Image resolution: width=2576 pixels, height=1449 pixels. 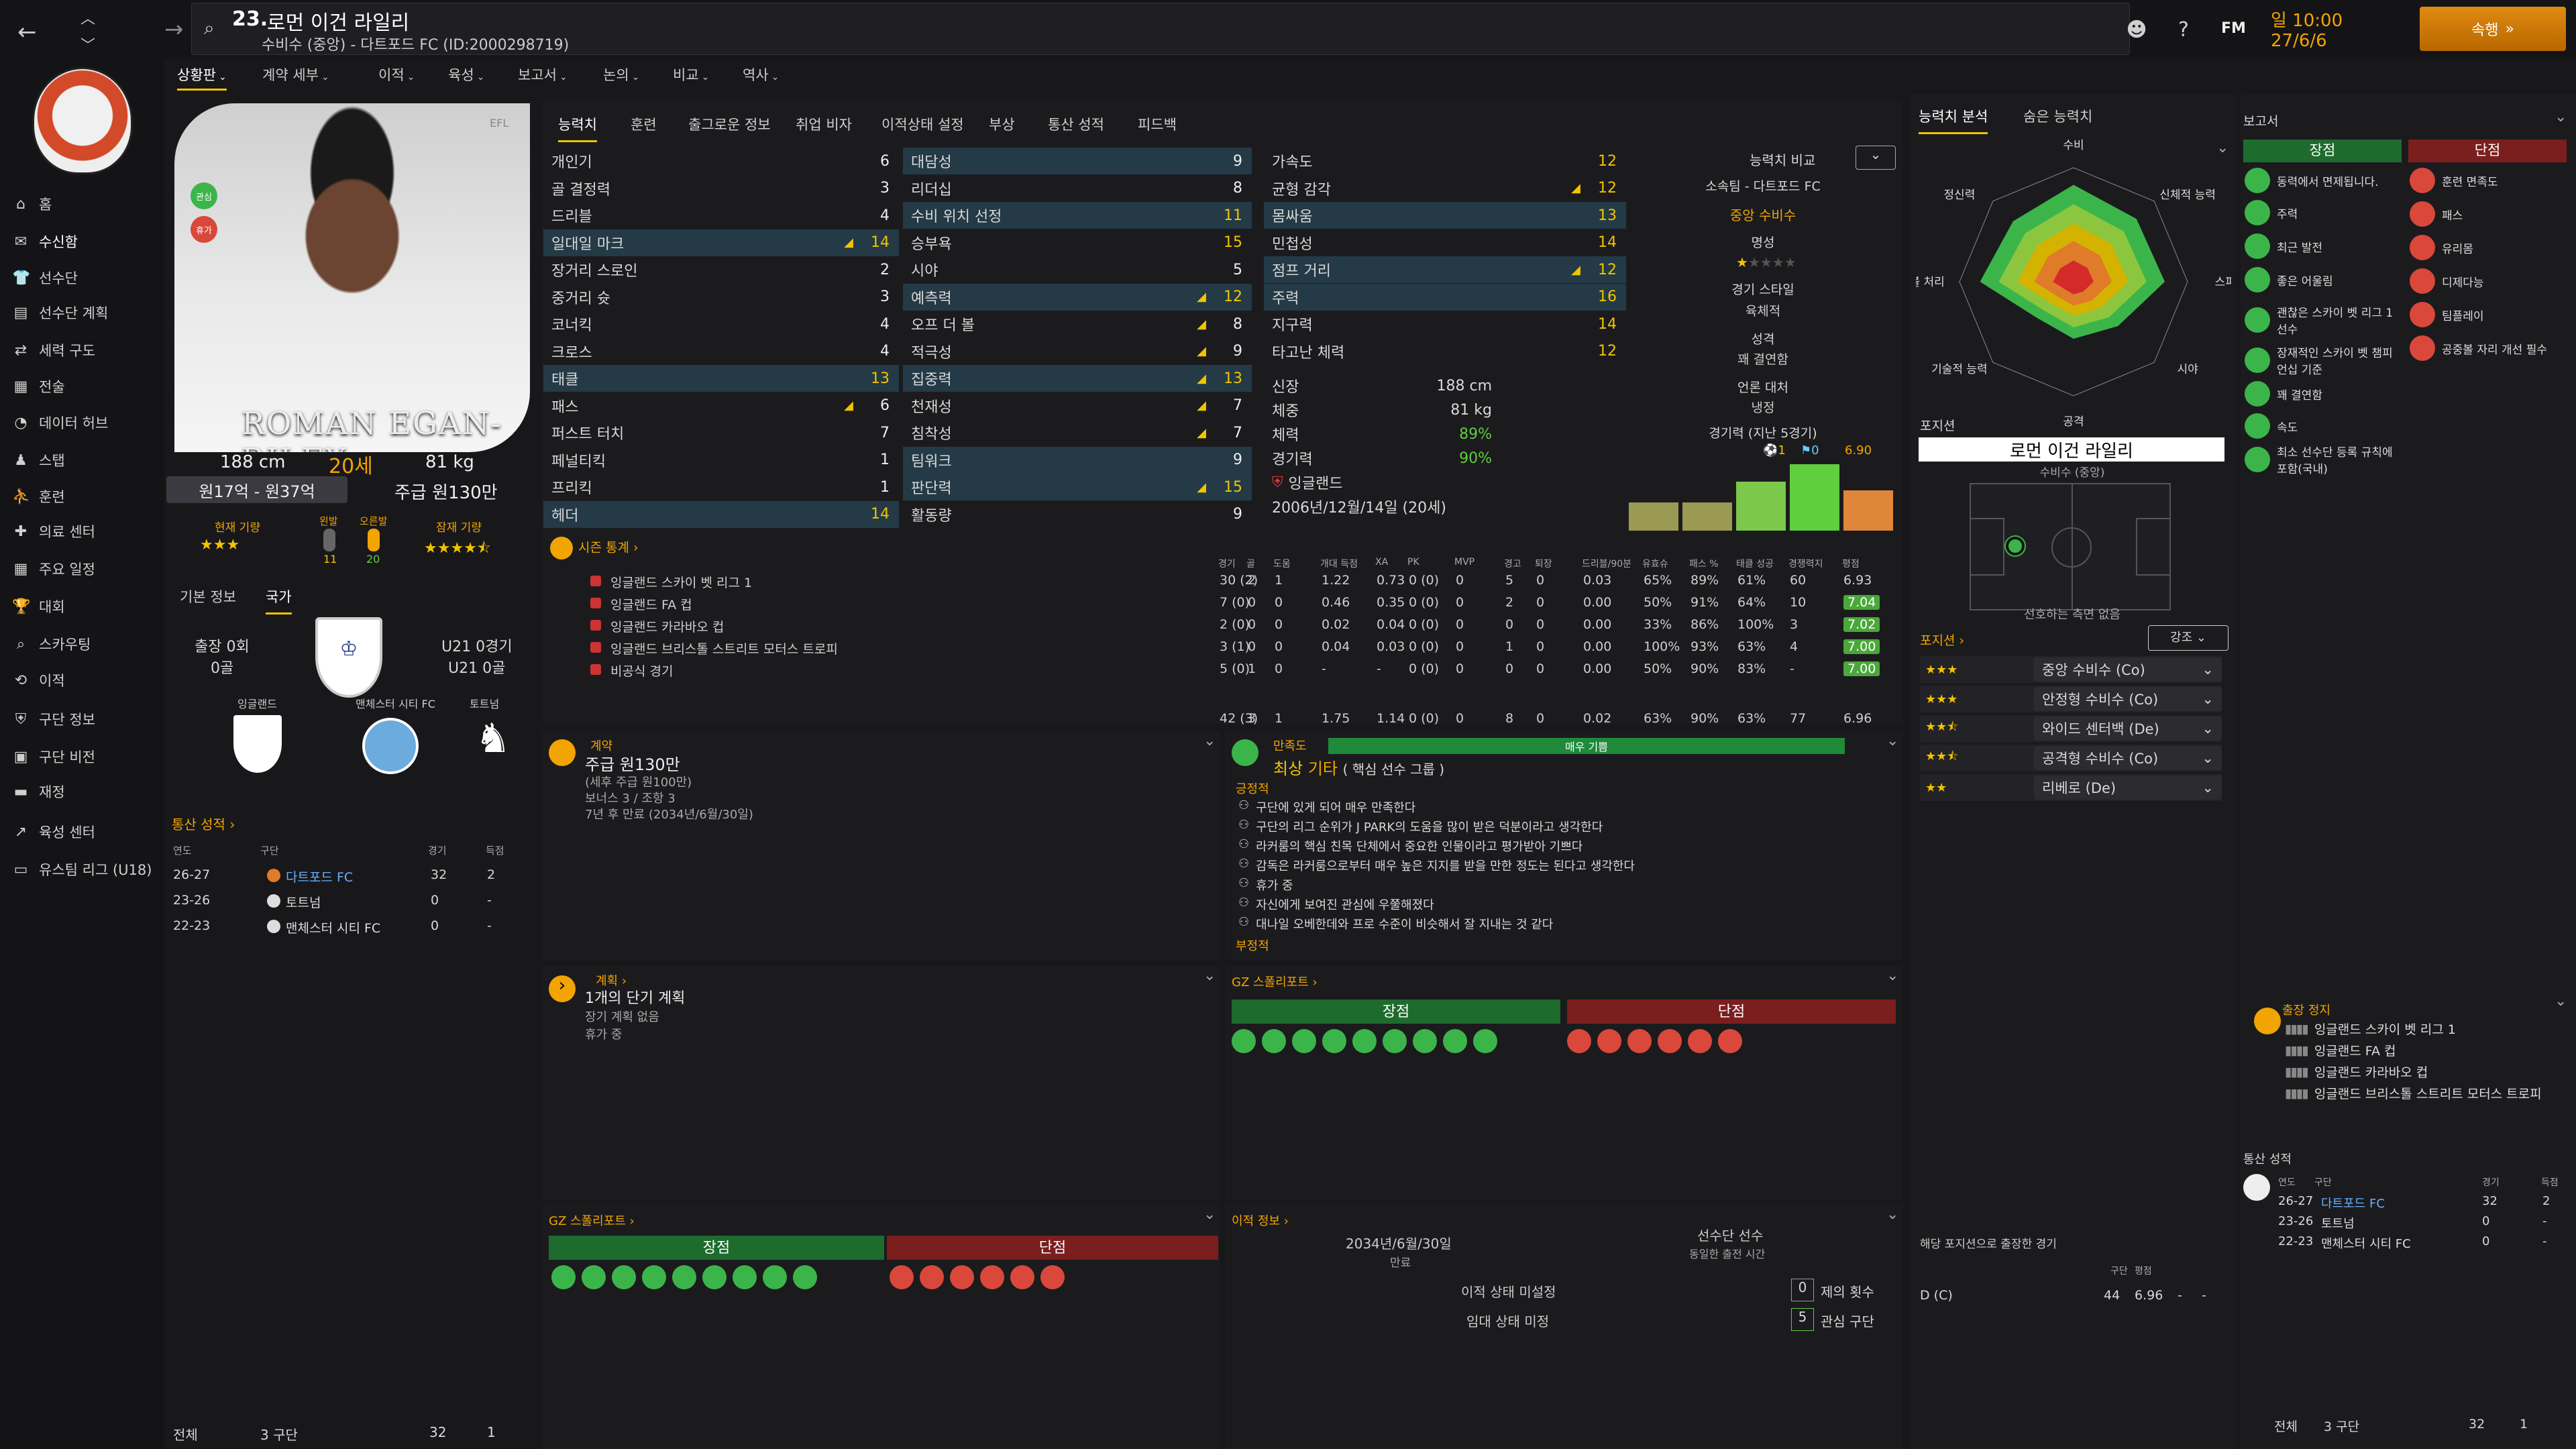 What do you see at coordinates (721, 269) in the screenshot?
I see `attribute-row: 장거리 스로인 2` at bounding box center [721, 269].